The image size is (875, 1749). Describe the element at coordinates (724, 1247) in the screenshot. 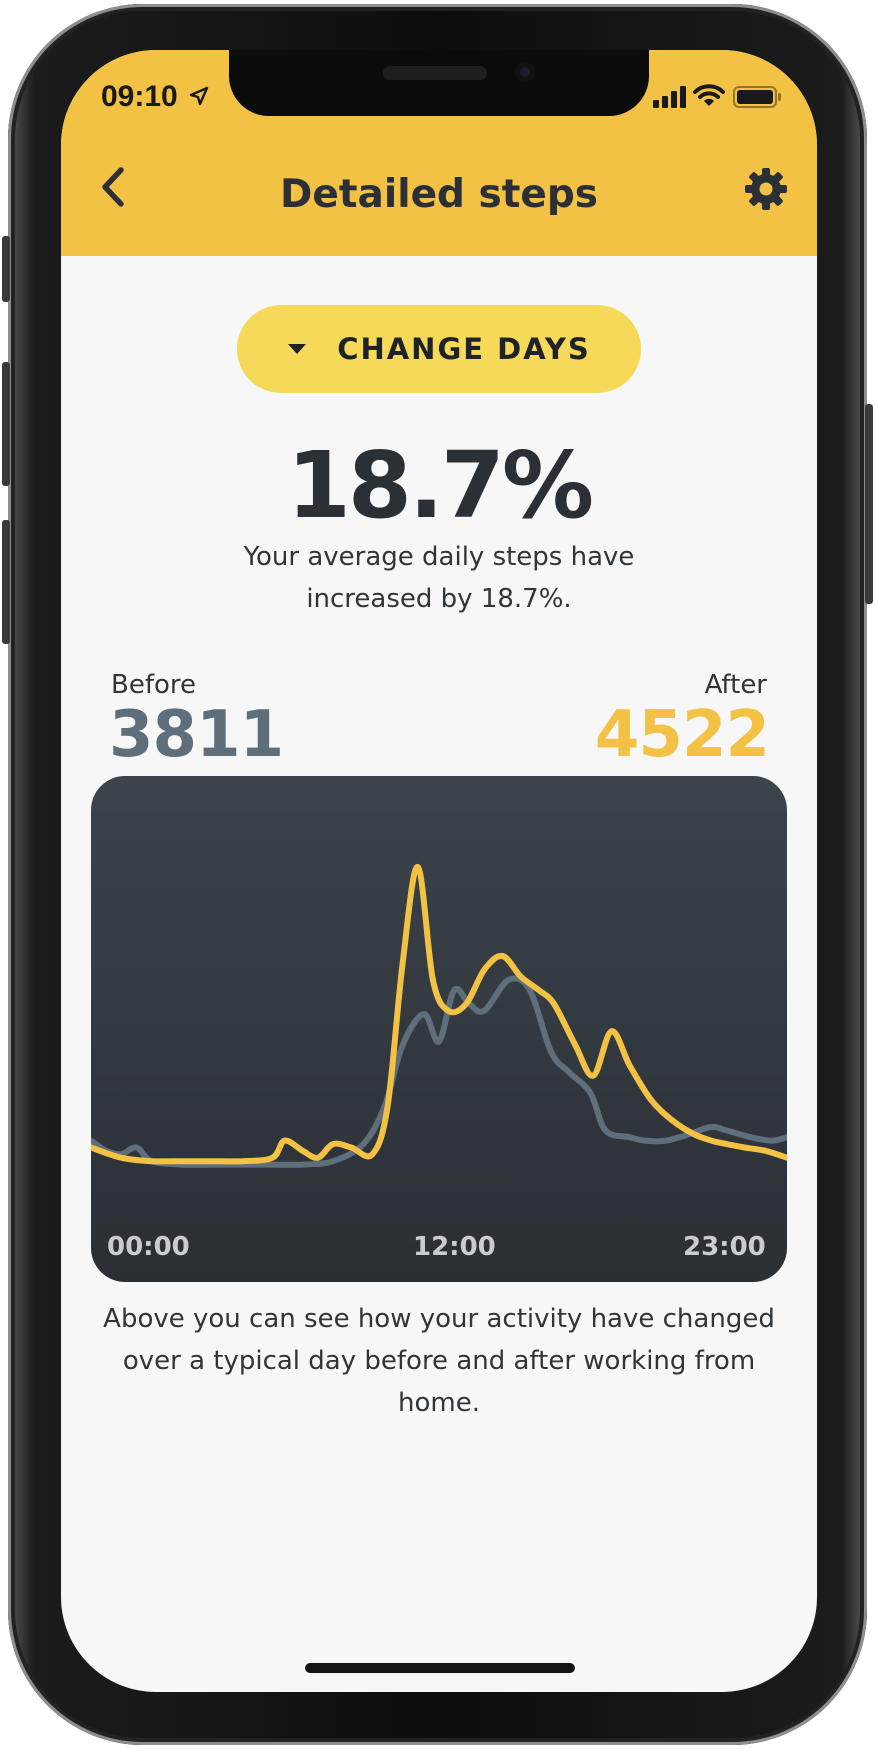

I see `x-tick-label: 23:00` at that location.